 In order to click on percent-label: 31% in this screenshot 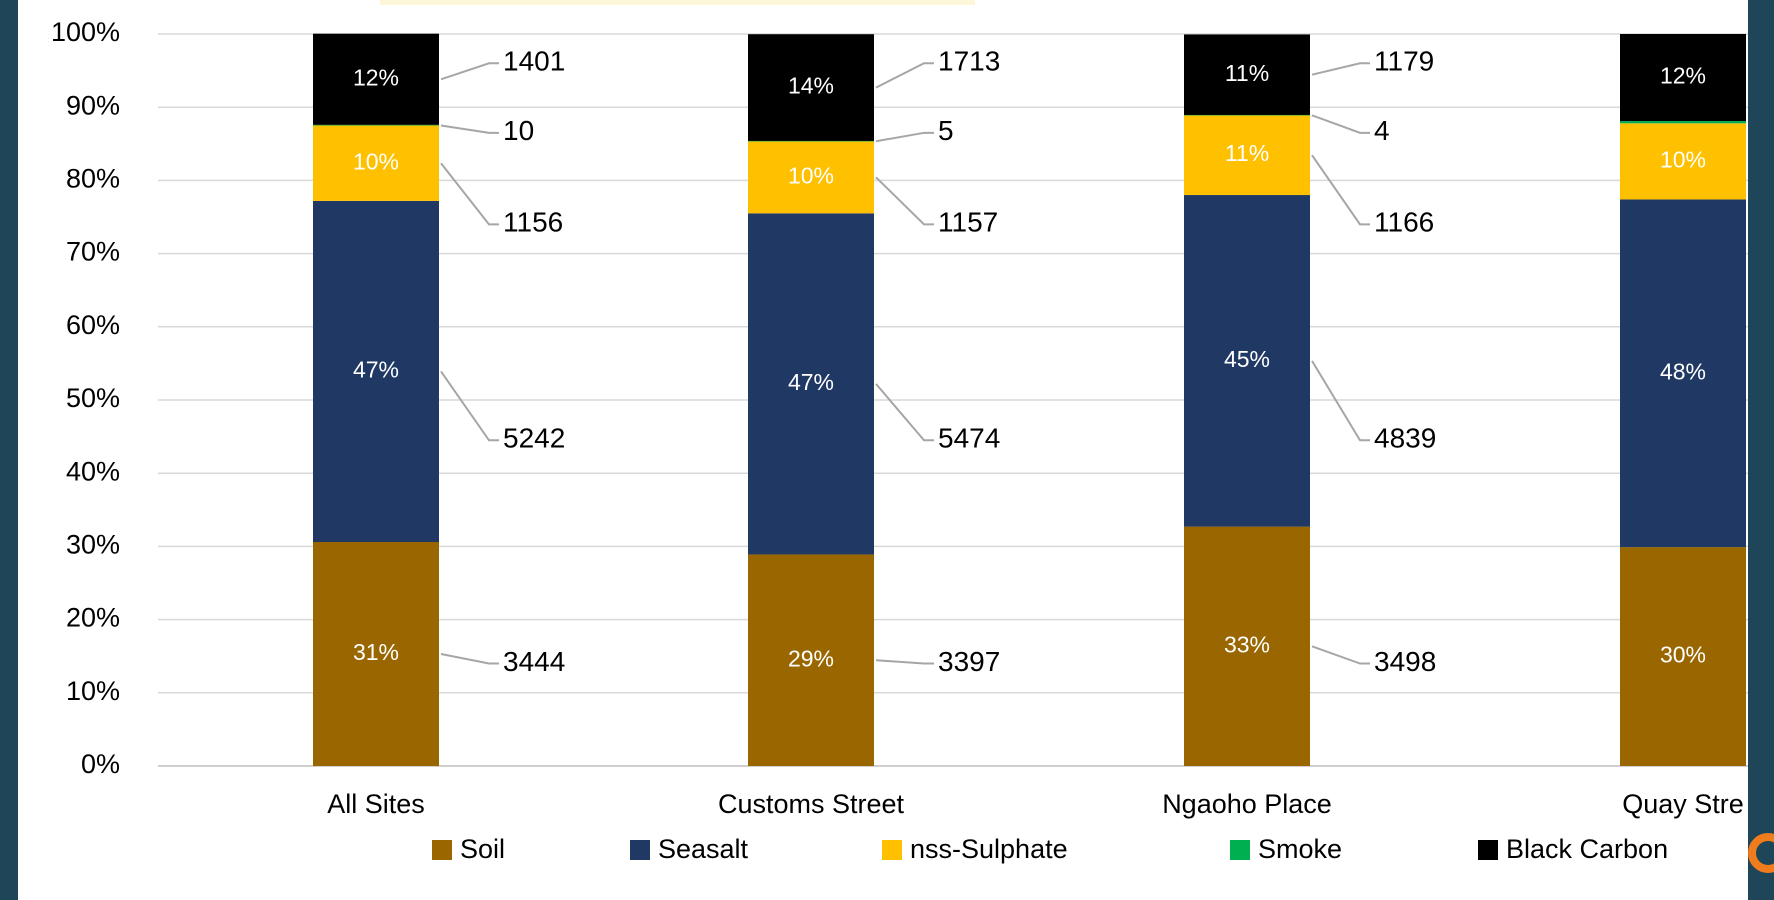, I will do `click(376, 652)`.